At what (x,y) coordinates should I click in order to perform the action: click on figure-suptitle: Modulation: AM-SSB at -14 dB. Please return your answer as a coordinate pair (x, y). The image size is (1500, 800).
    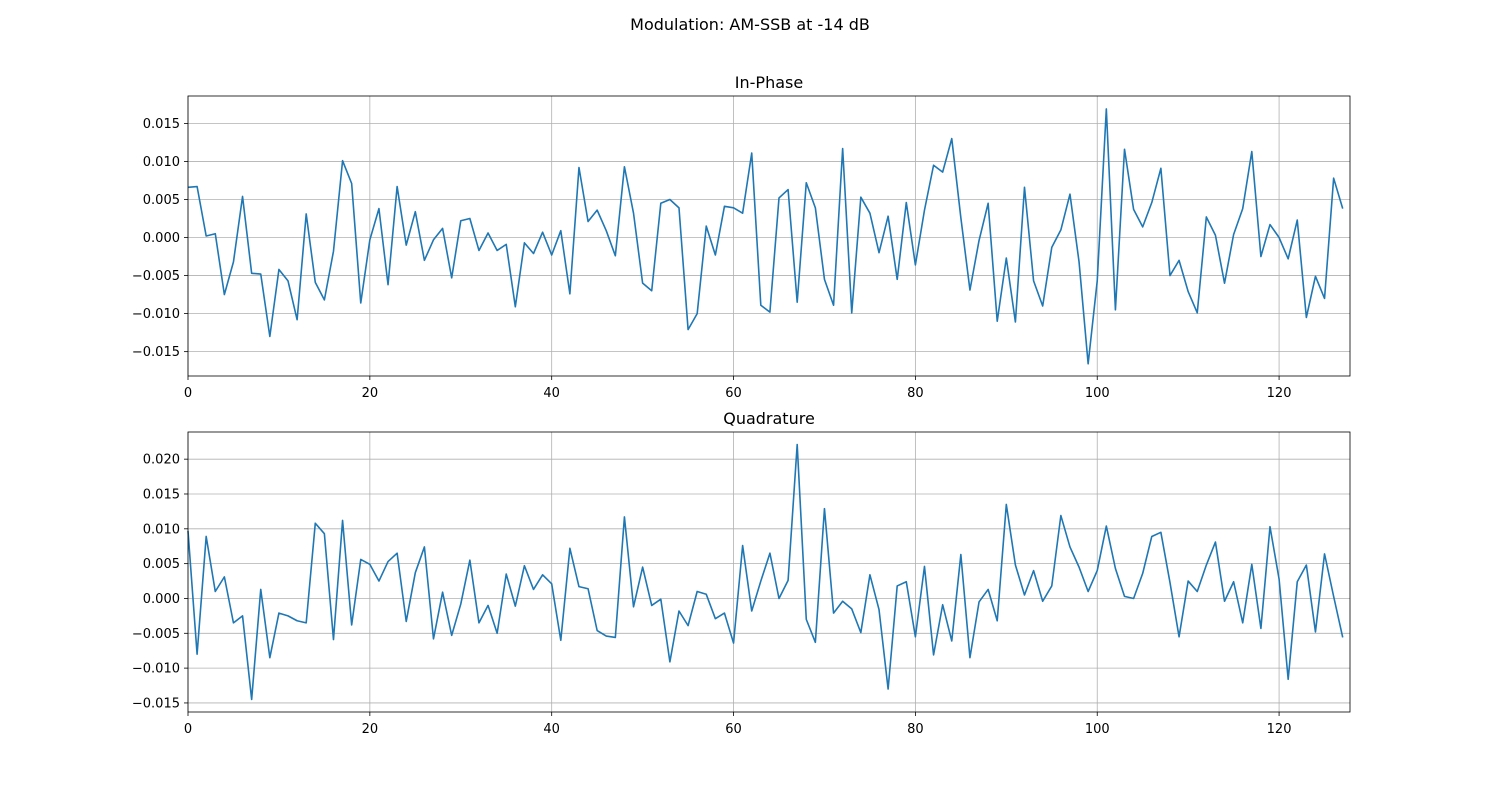
    Looking at the image, I should click on (750, 24).